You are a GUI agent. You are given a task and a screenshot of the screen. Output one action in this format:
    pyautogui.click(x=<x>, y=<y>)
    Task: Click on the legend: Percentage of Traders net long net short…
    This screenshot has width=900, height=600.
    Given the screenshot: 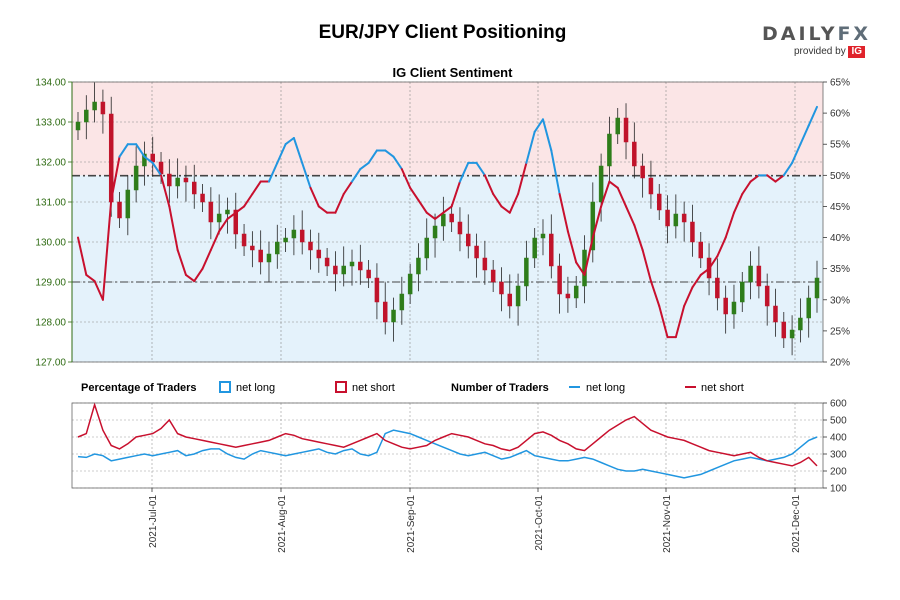 What is the action you would take?
    pyautogui.click(x=412, y=387)
    